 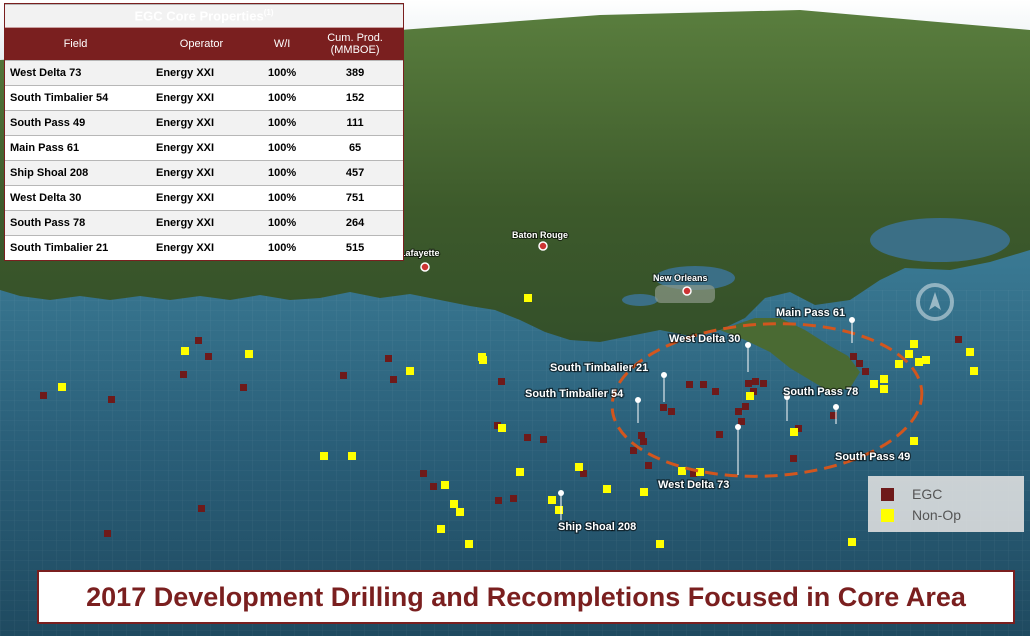 What do you see at coordinates (75, 44) in the screenshot?
I see `col-header-field: Field` at bounding box center [75, 44].